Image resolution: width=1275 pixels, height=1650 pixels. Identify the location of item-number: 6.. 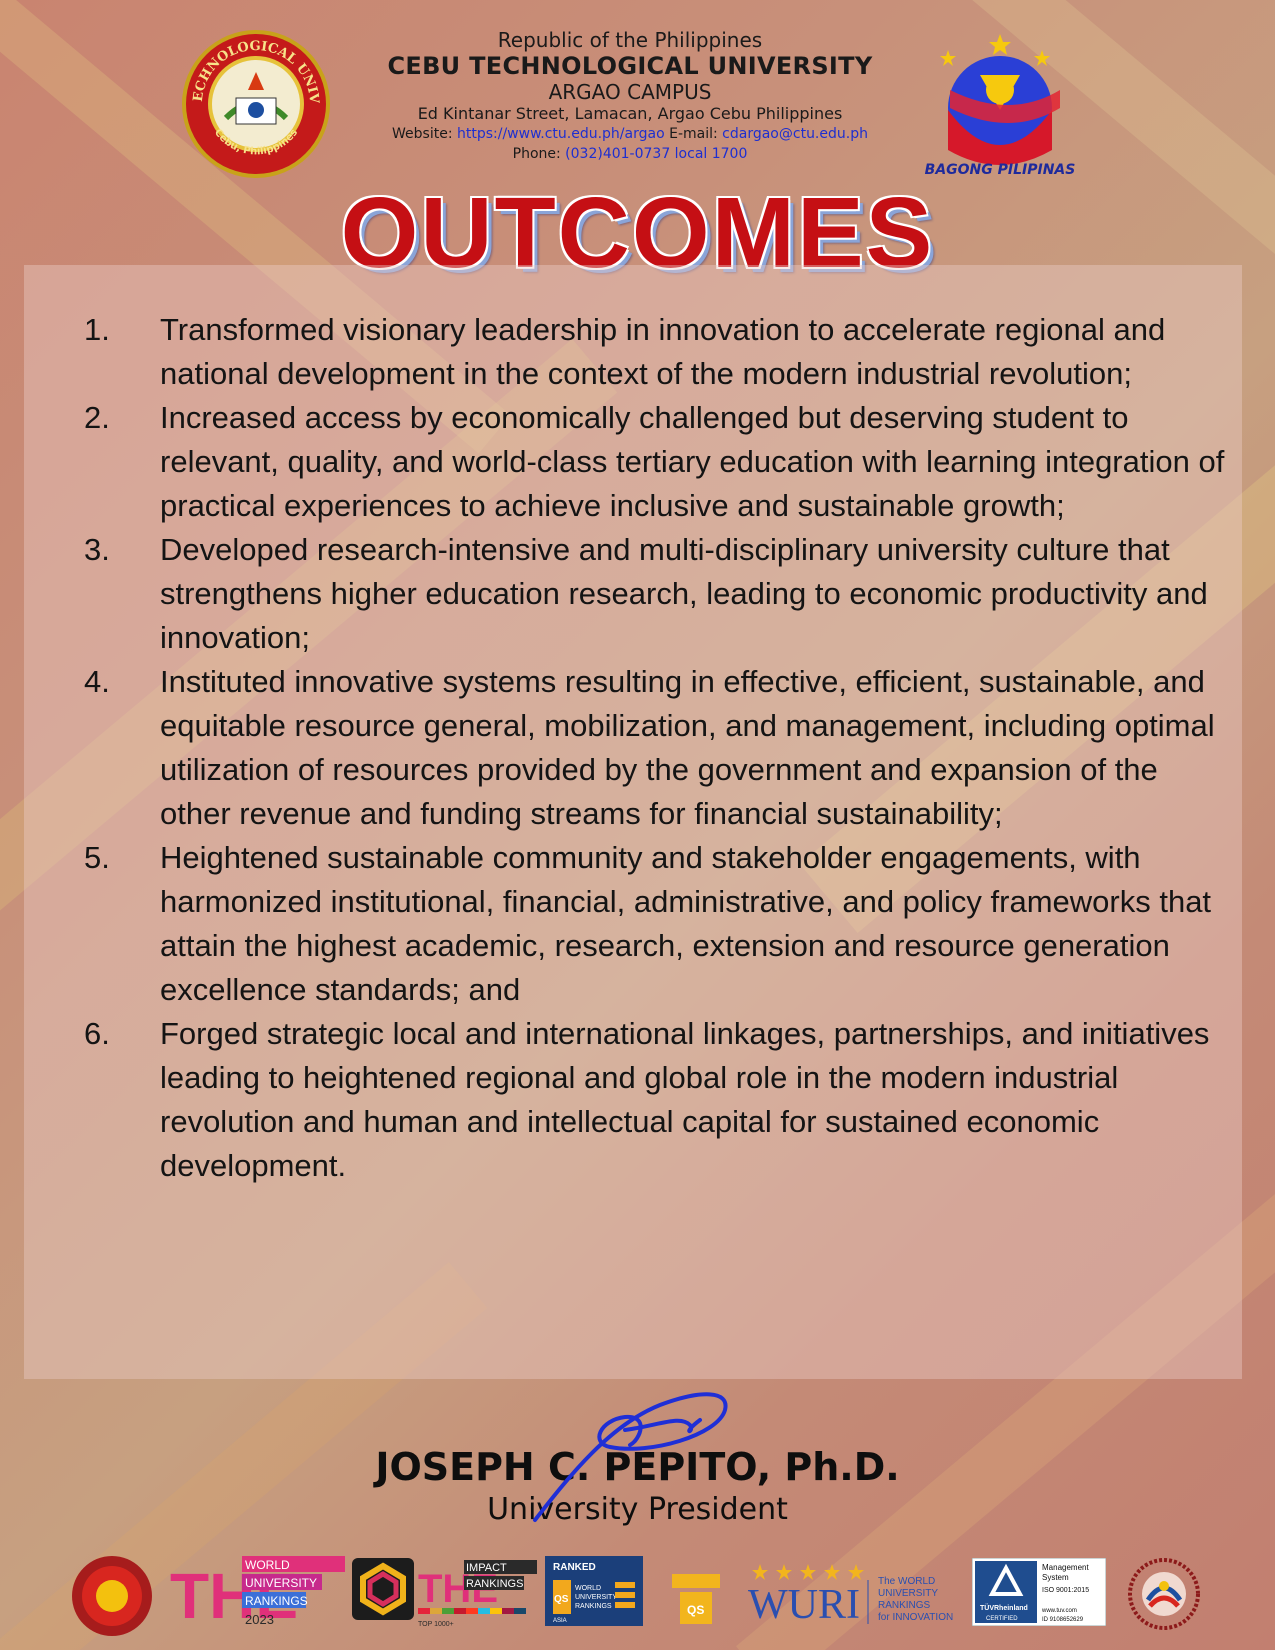
(97, 1033).